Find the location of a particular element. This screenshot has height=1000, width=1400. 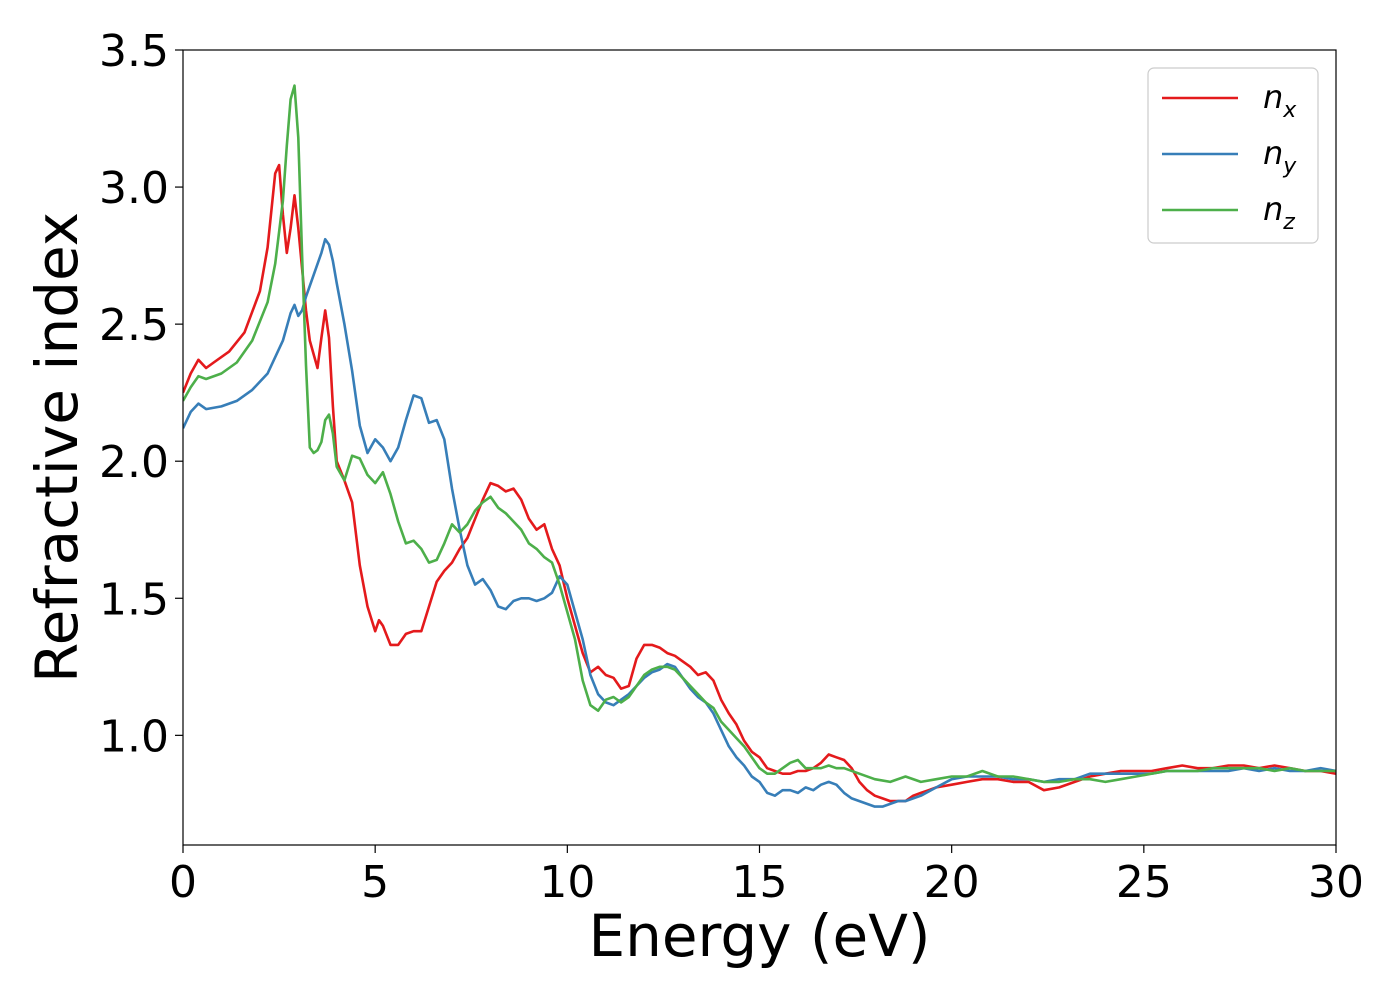

legend: nx ny nz is located at coordinates (1233, 155).